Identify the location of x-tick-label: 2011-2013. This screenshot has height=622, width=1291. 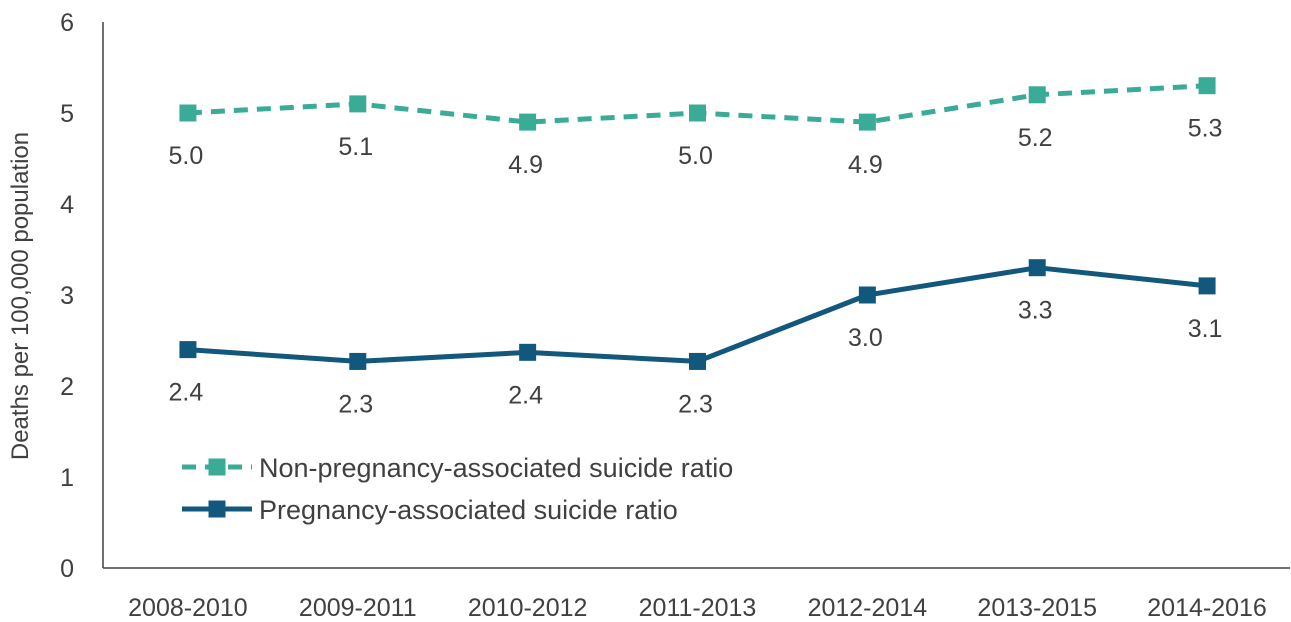
(698, 608).